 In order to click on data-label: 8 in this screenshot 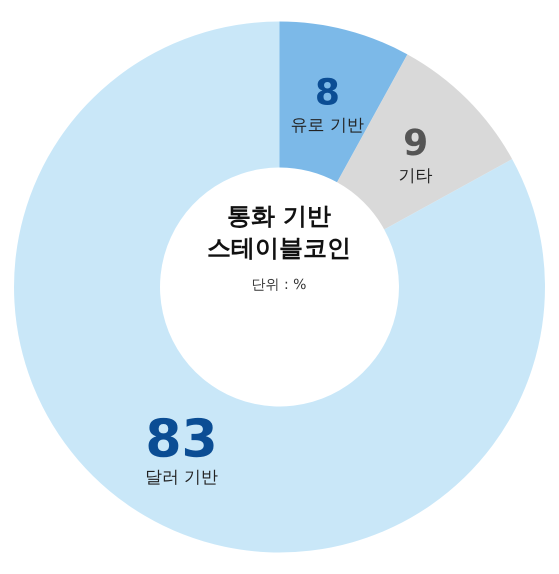, I will do `click(327, 93)`.